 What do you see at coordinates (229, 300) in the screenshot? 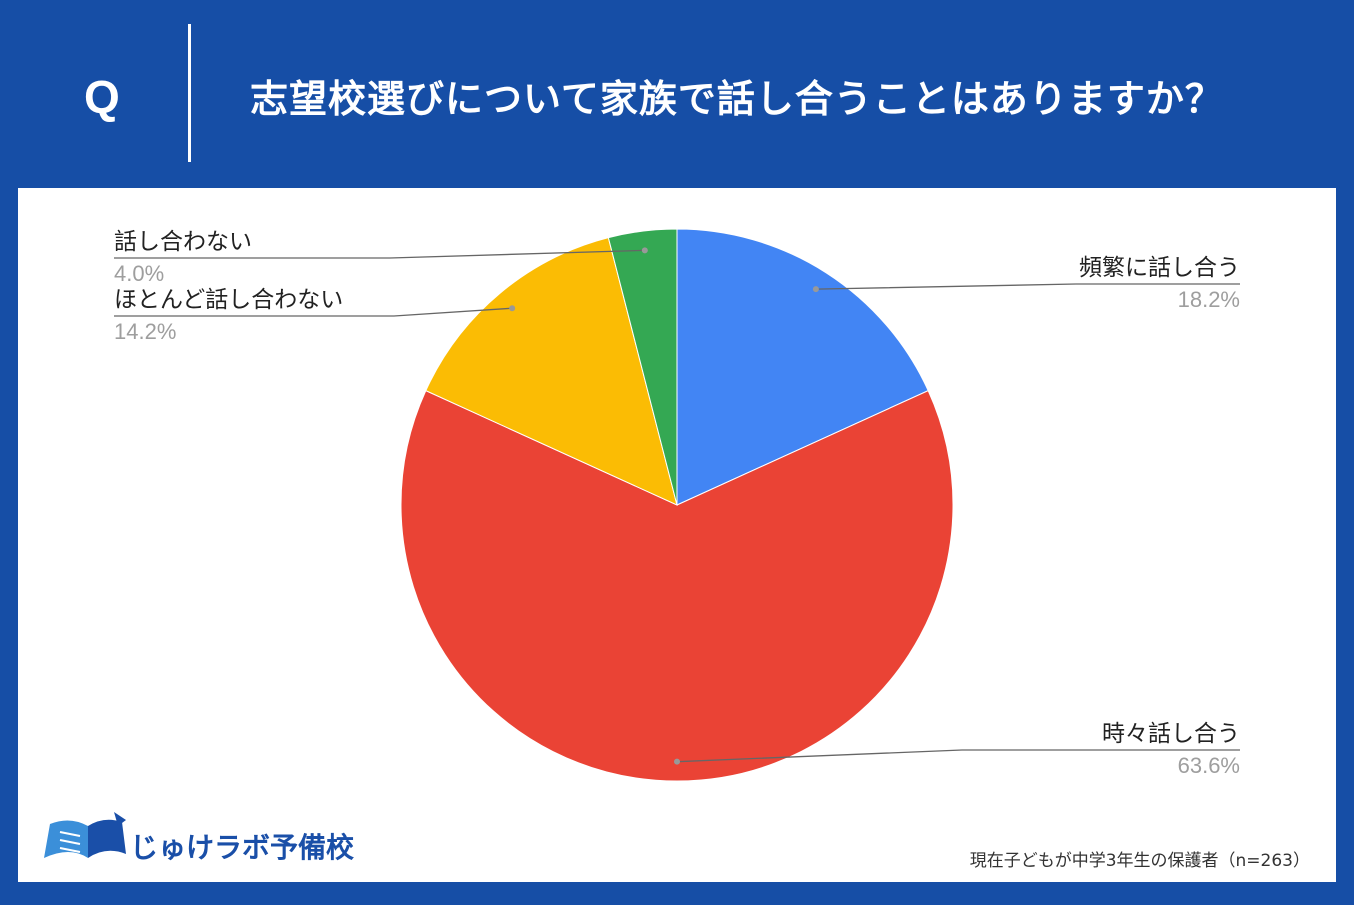
I see `label-rarely: ほとんど話し合わない` at bounding box center [229, 300].